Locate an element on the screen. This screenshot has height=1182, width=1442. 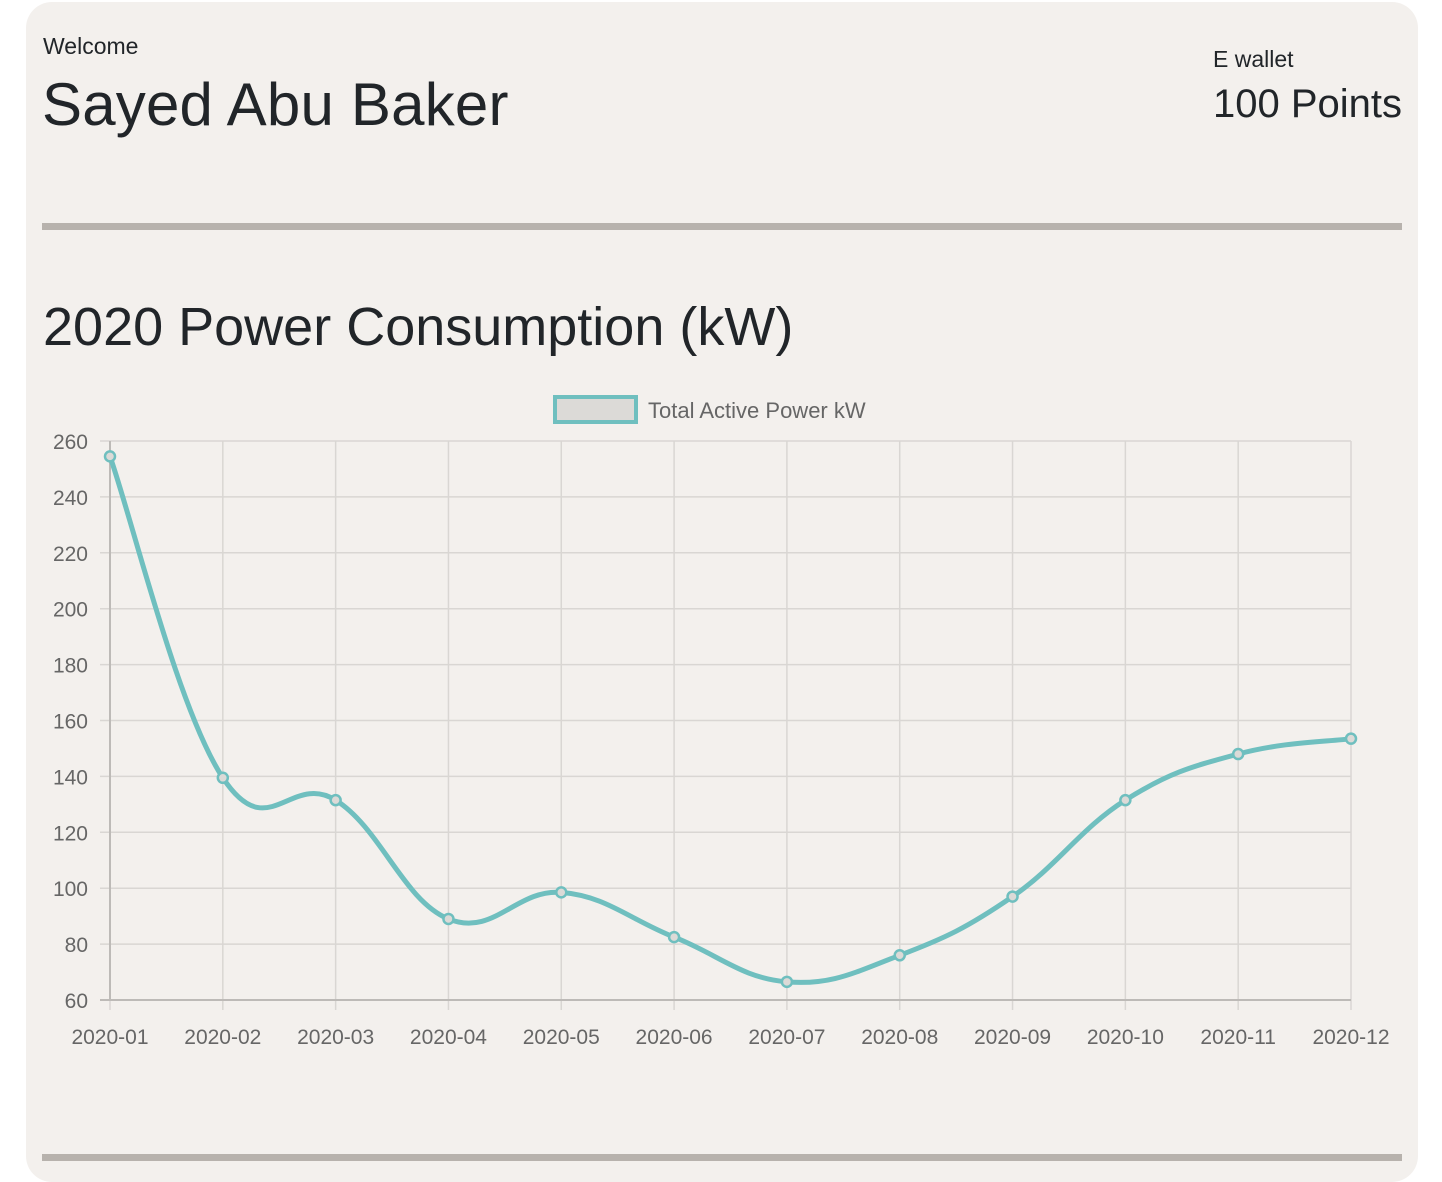
y-tick-label: 180 is located at coordinates (70, 666).